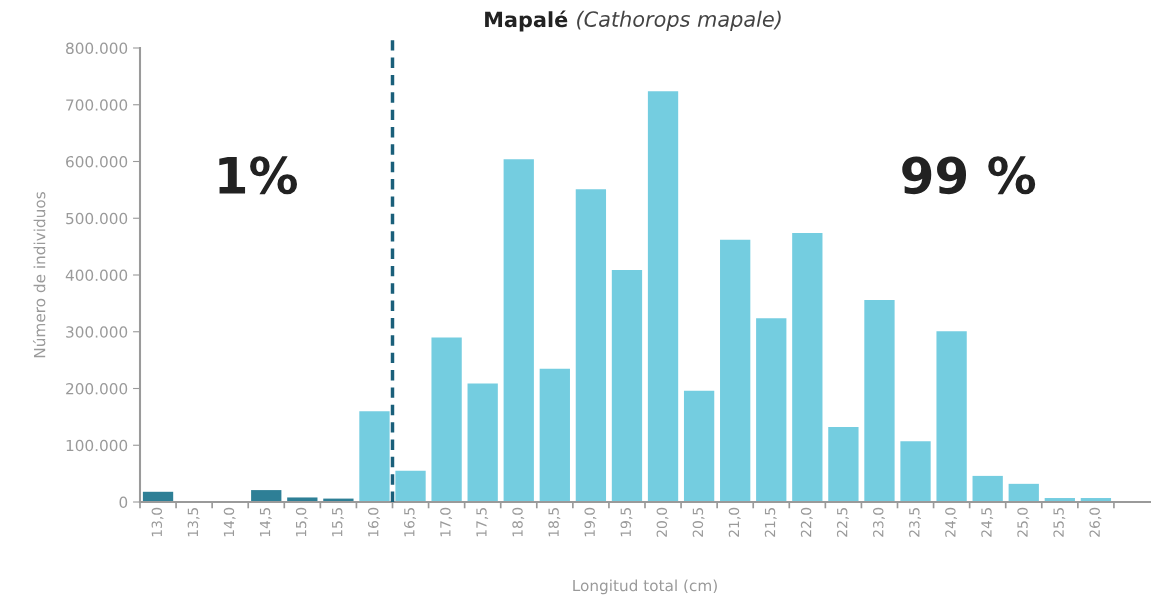 This screenshot has height=597, width=1151. What do you see at coordinates (410, 522) in the screenshot?
I see `x-tick-label: 16,5` at bounding box center [410, 522].